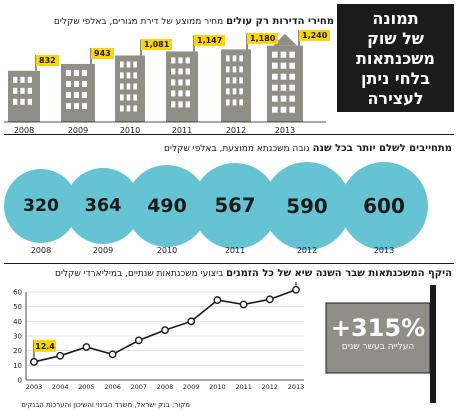  I want to click on section2-title-rest: גובה משכנתא ממוצעת, באלפי שקלים, so click(236, 149).